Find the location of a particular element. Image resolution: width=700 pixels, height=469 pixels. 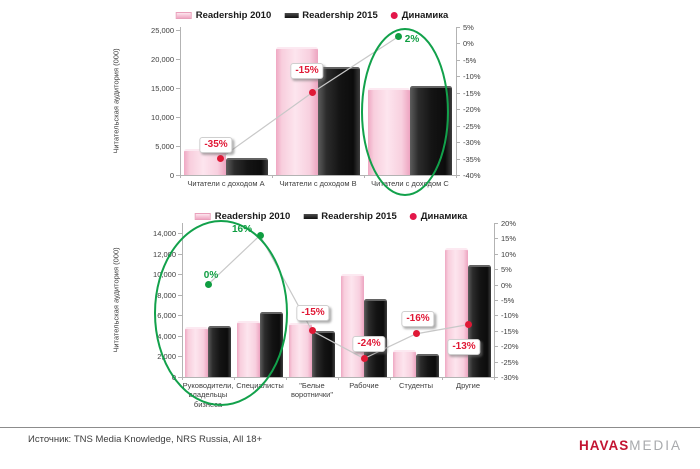

y-tick-label: 2,000 is located at coordinates (166, 357).